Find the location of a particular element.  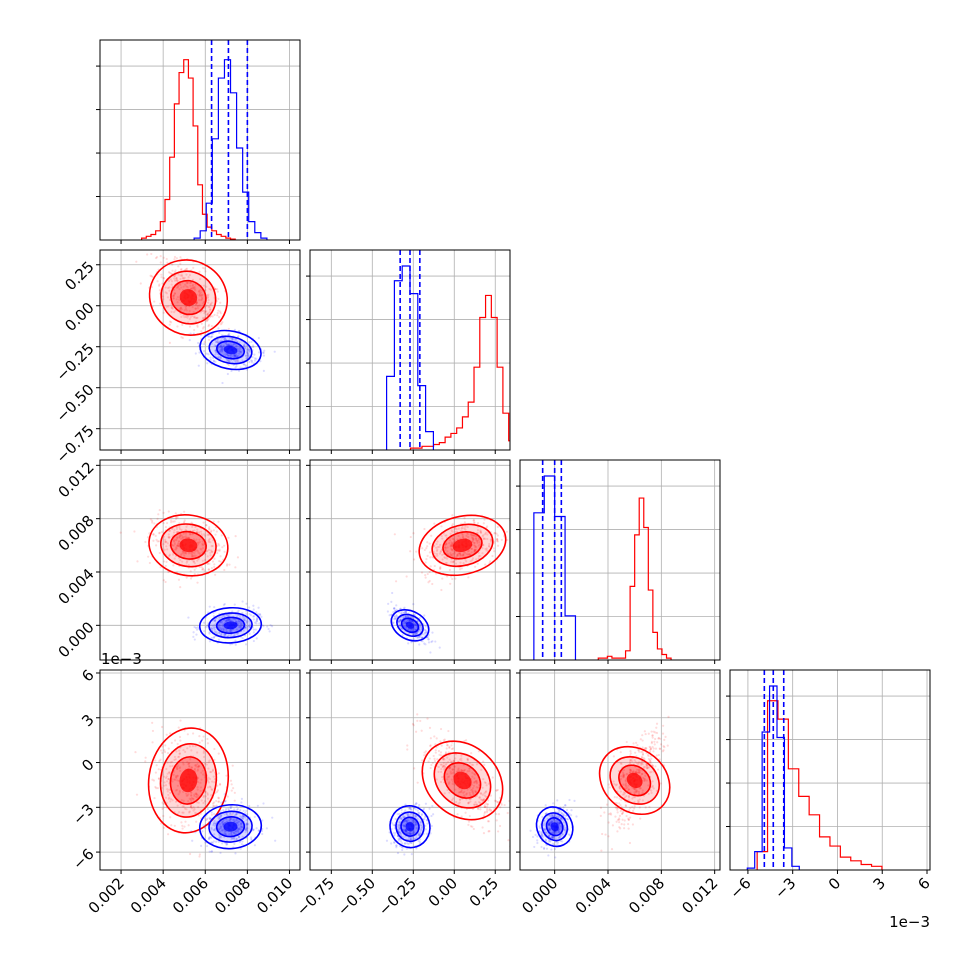

xtick-label-0-0: 0.002 is located at coordinates (106, 895).